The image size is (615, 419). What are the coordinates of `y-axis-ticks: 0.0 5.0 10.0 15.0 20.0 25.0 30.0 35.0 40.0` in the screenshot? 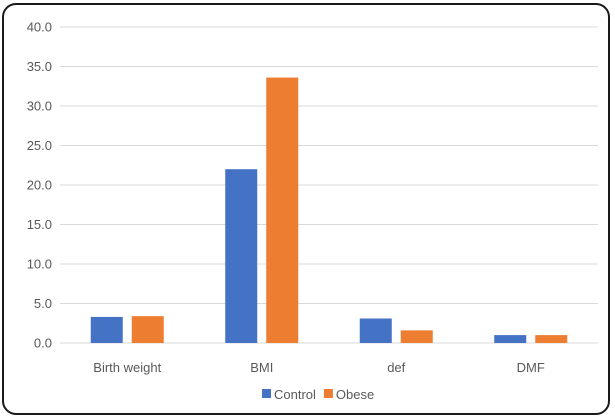 It's located at (39, 185).